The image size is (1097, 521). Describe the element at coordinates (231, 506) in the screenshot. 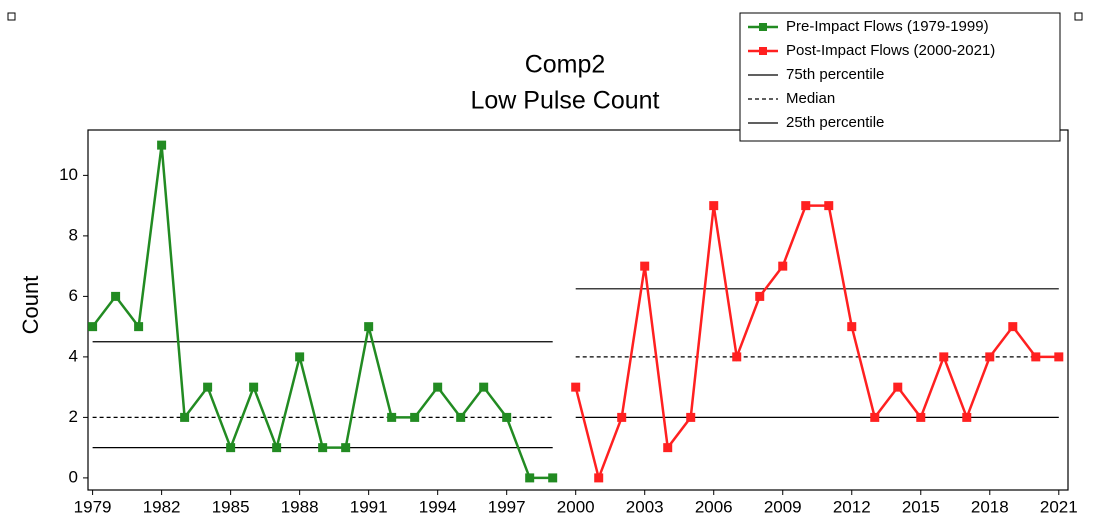

I see `x-tick-label: 1985` at that location.